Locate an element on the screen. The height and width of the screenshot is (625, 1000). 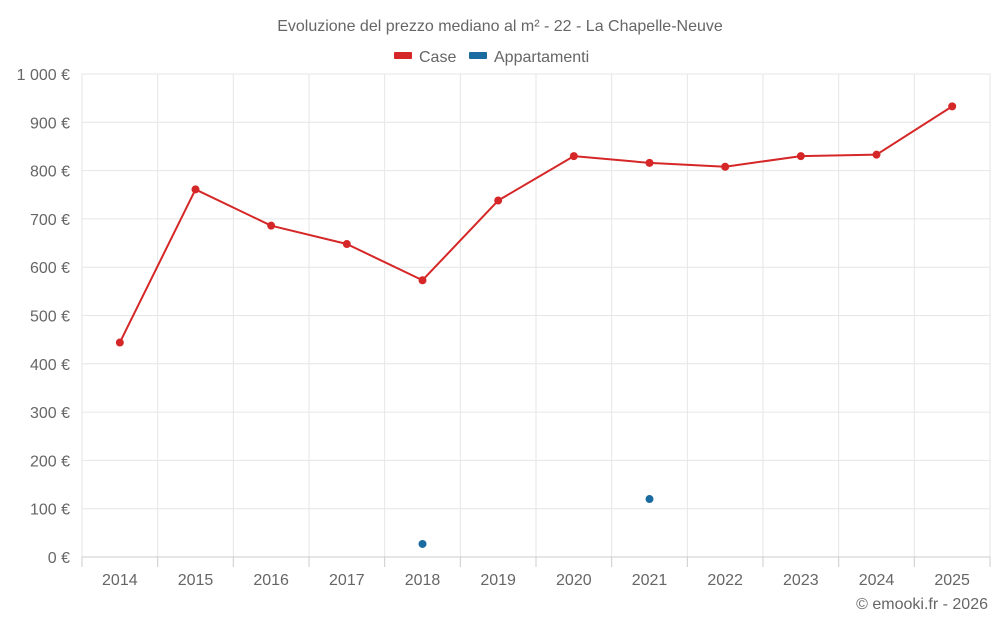
y-tick-label: 500 € is located at coordinates (50, 317).